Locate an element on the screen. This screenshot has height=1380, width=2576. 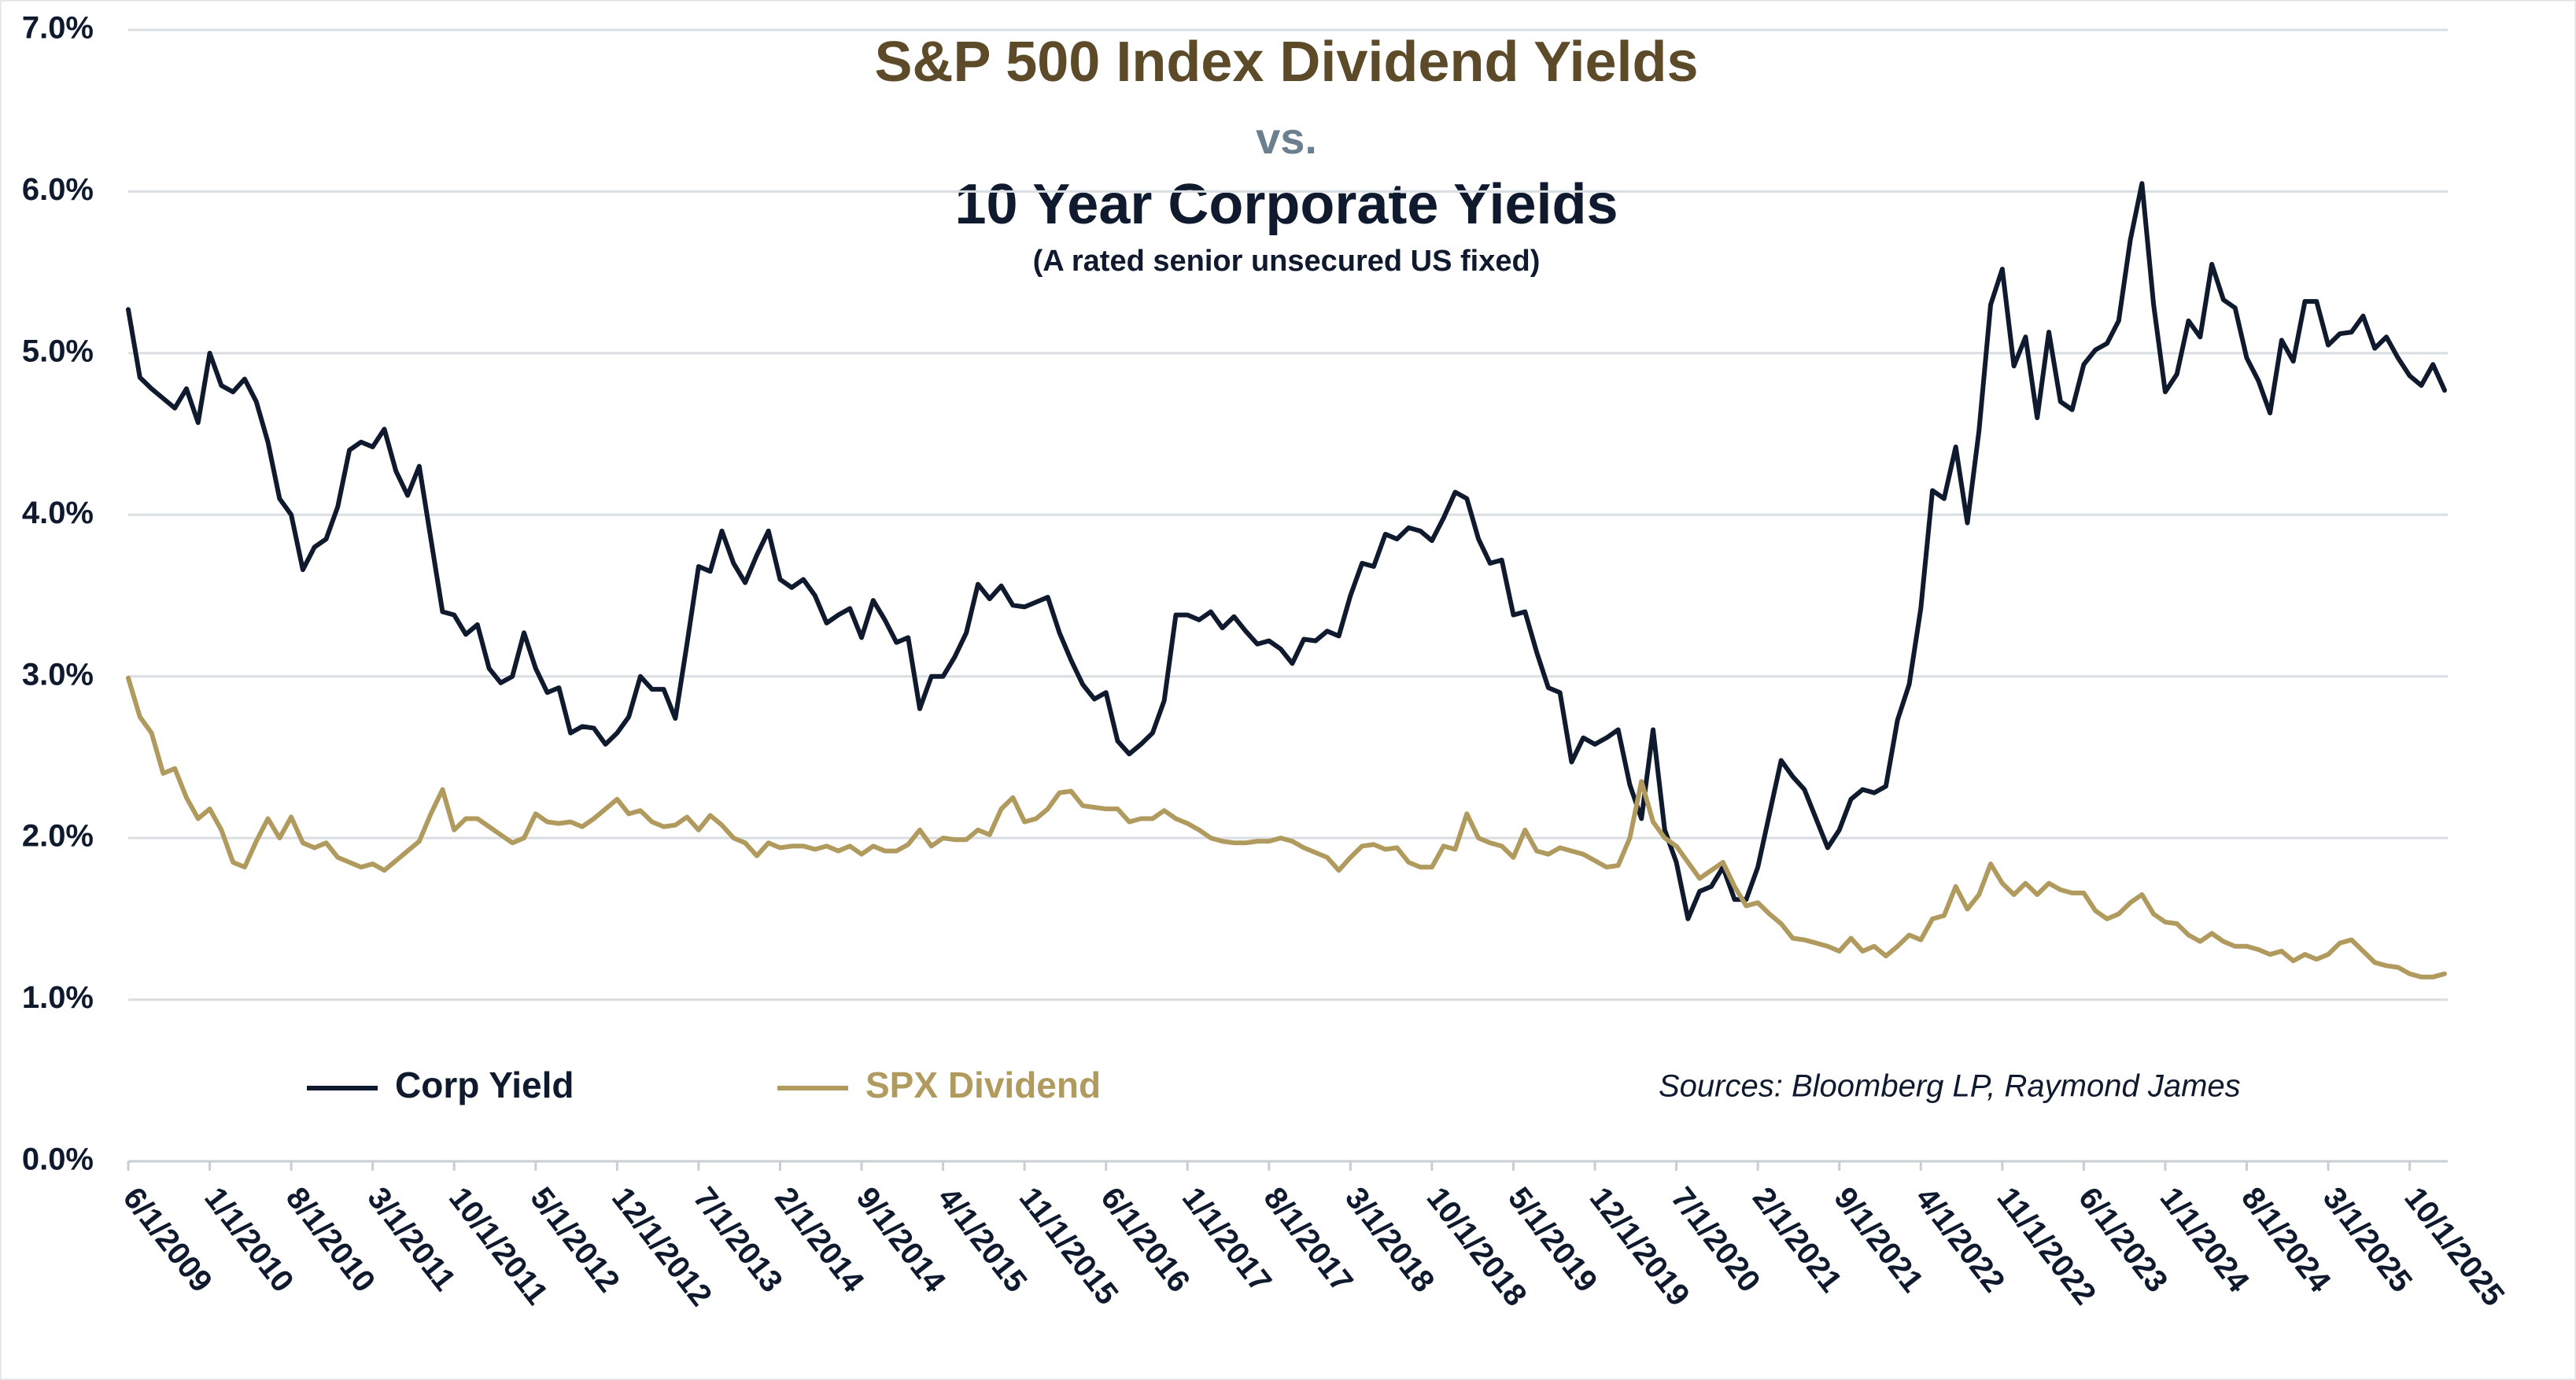
chart-subtitle: (A rated senior unsecured US fixed) is located at coordinates (1287, 261).